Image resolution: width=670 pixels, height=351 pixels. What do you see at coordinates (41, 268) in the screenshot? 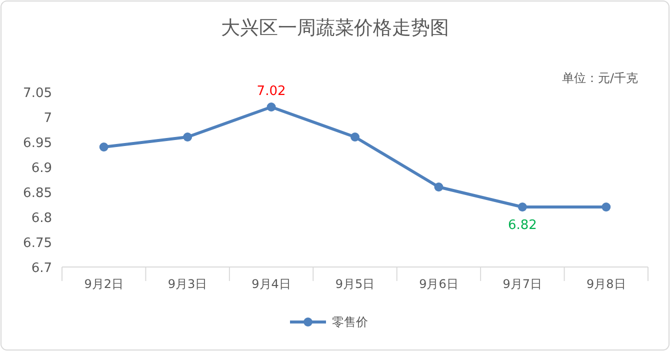
I see `y-tick-label: 6.7` at bounding box center [41, 268].